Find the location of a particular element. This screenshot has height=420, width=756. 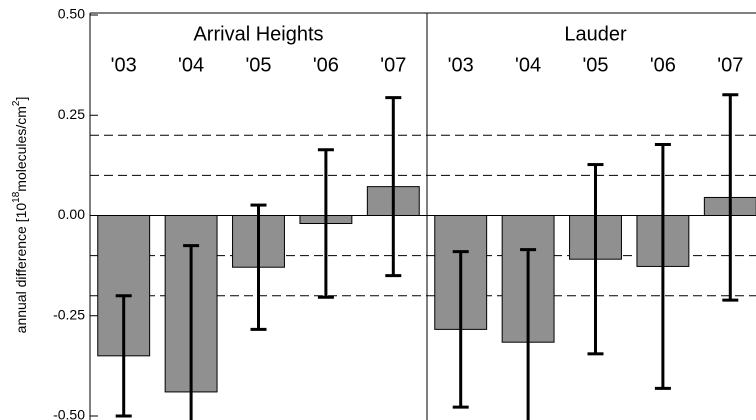

panel-title: Lauder is located at coordinates (595, 34).